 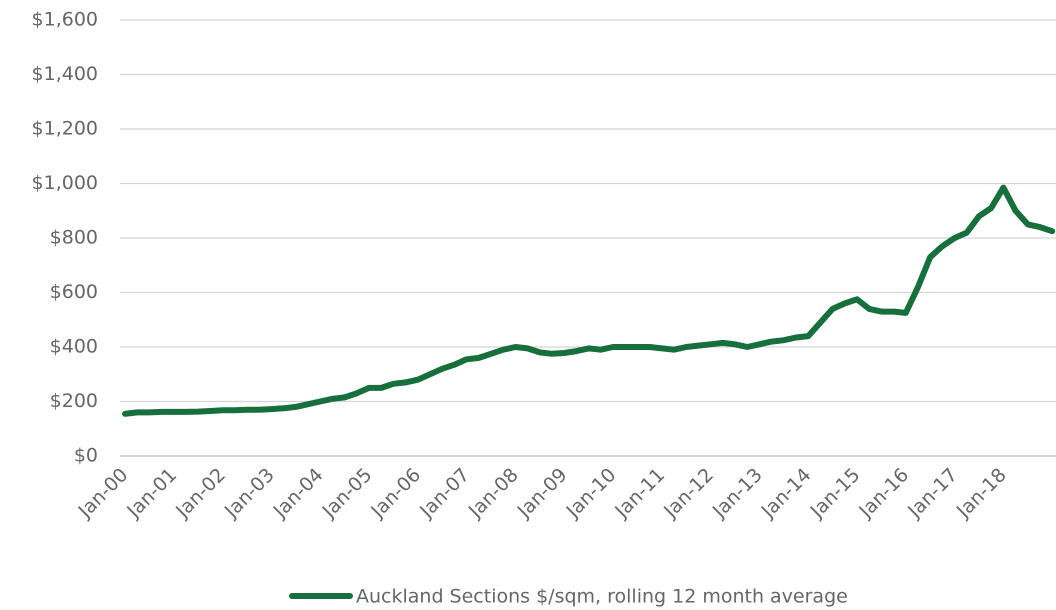 I want to click on x-tick-label: Jan-08, so click(x=493, y=493).